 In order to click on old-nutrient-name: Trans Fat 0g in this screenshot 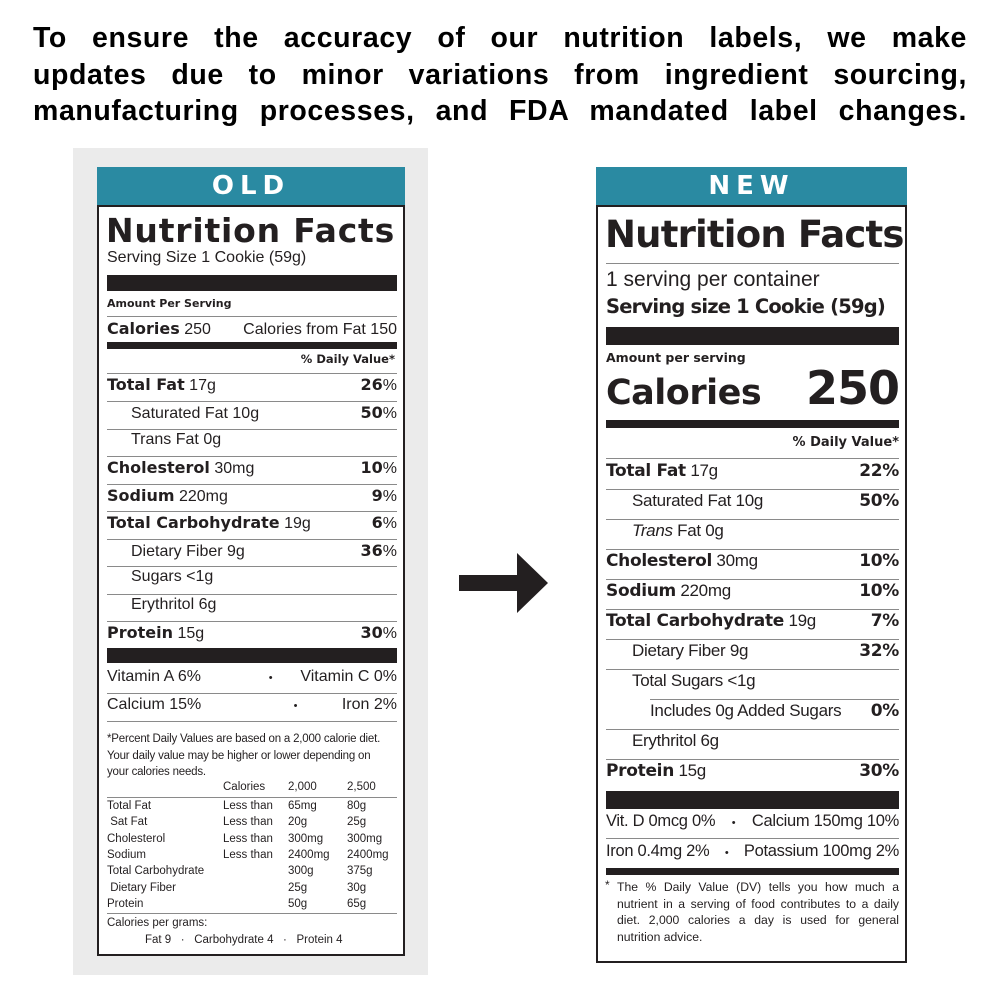, I will do `click(176, 439)`.